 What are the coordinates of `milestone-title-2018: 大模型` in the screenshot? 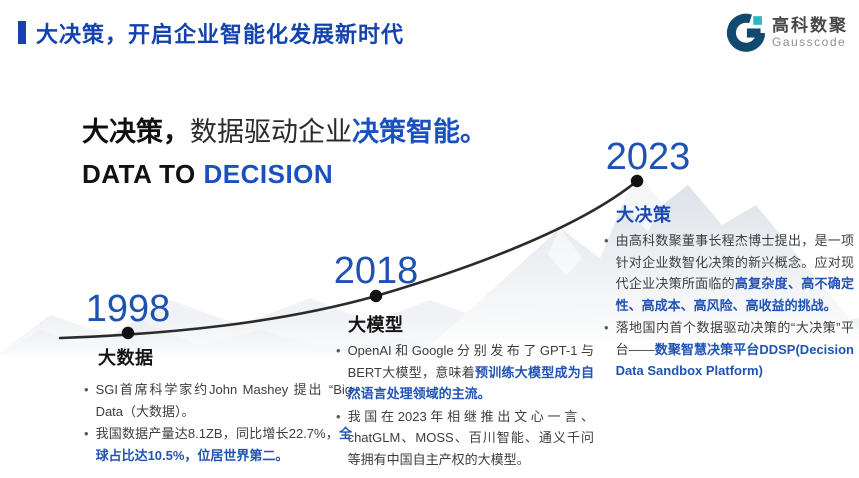 It's located at (376, 325).